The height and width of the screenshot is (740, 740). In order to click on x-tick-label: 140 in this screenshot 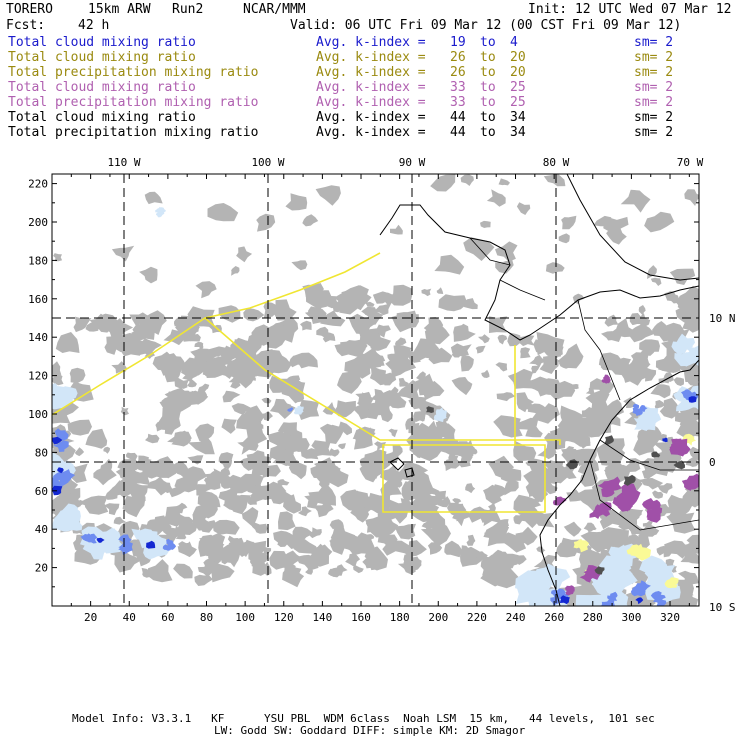, I will do `click(322, 617)`.